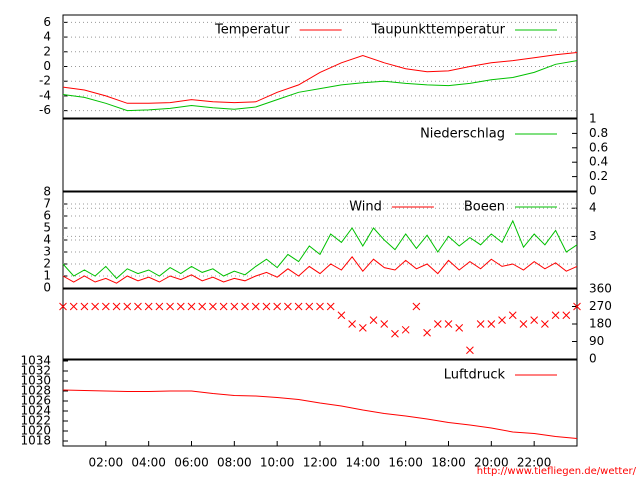  I want to click on x-tick-label: 20:00, so click(491, 463).